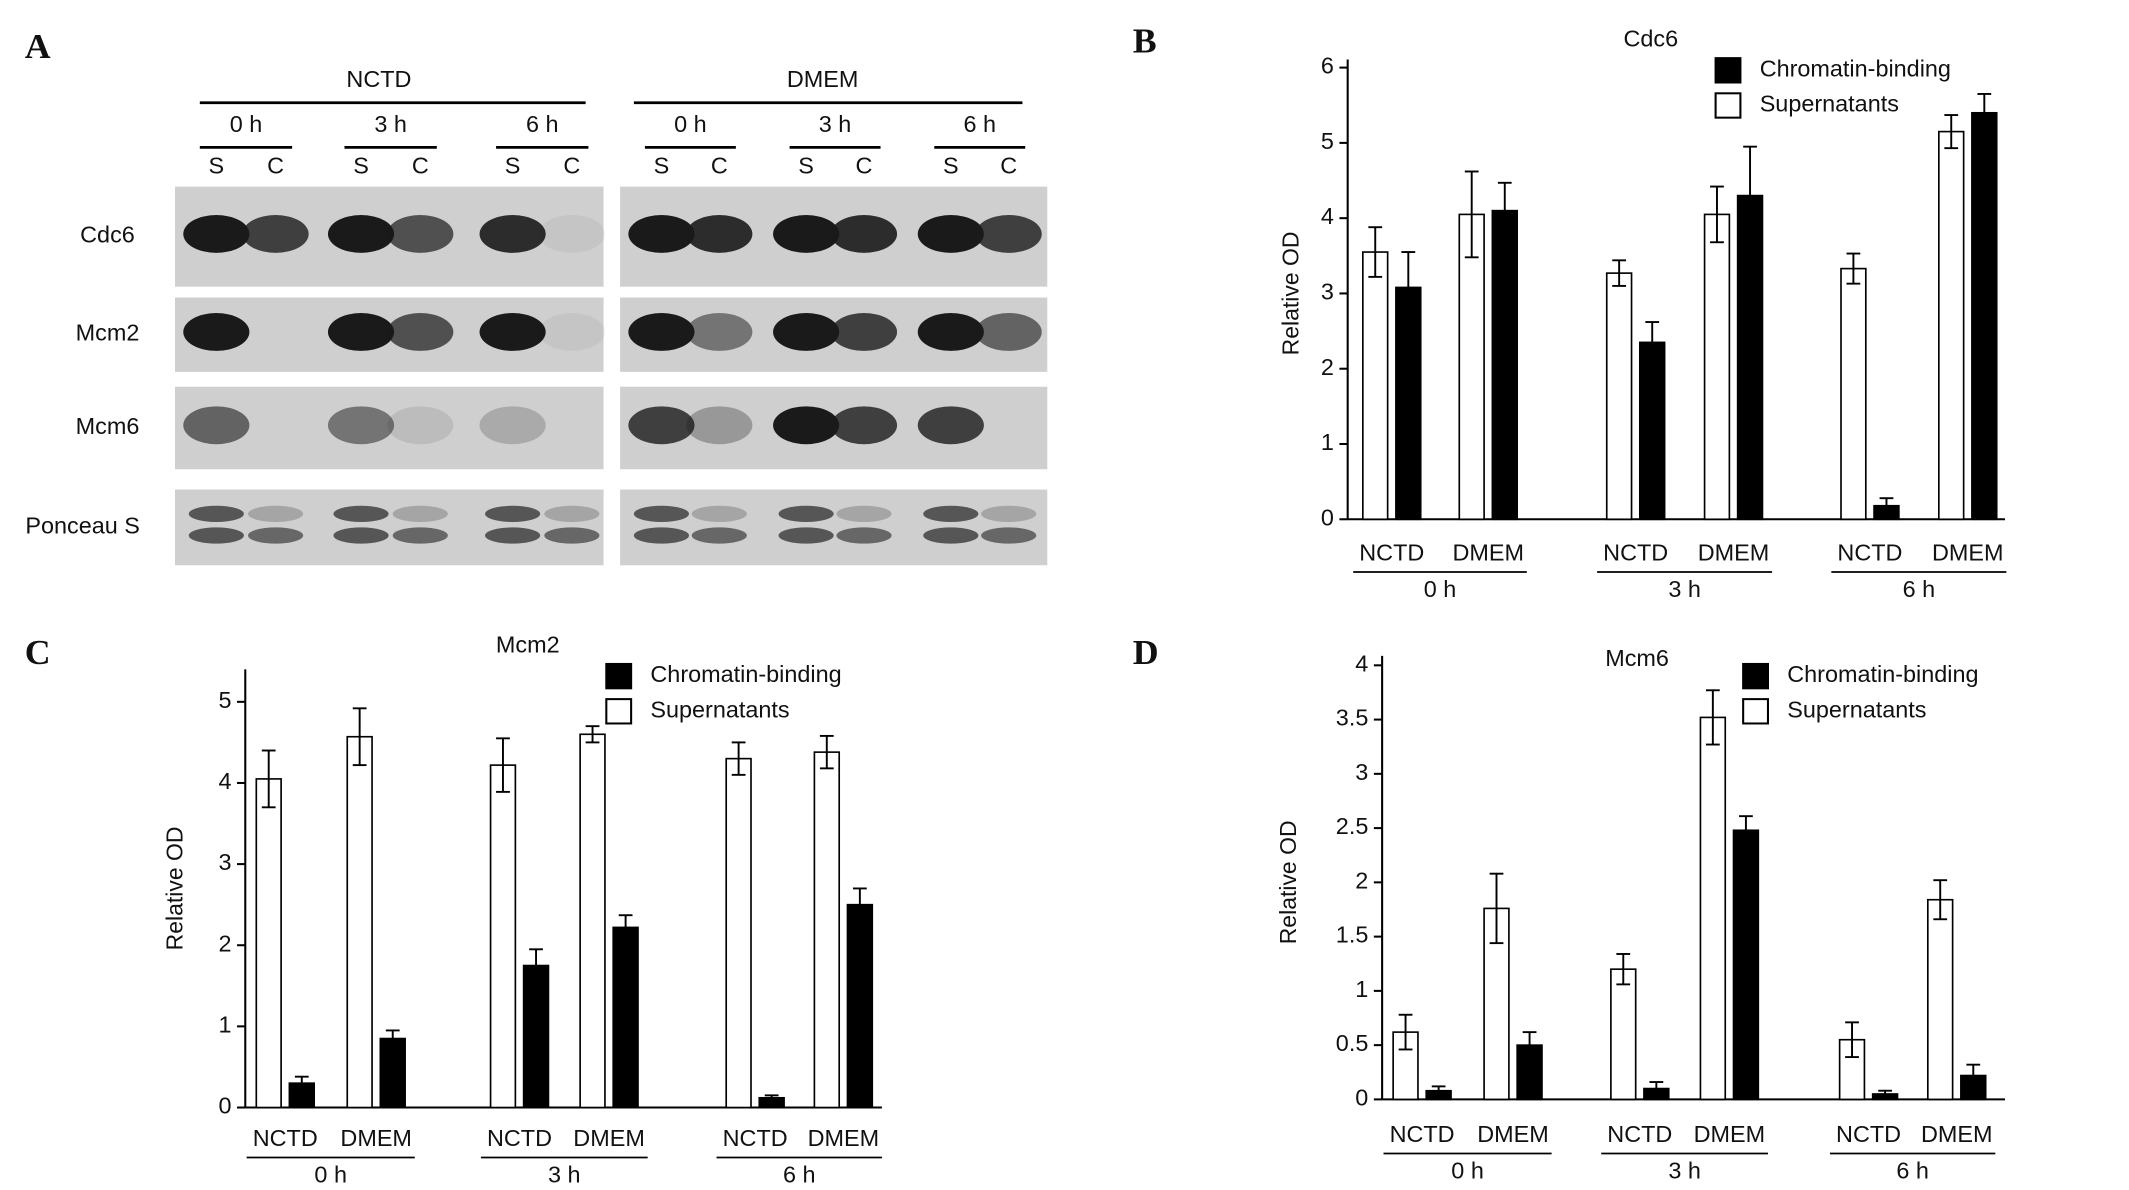 The width and height of the screenshot is (2129, 1190). Describe the element at coordinates (246, 124) in the screenshot. I see `time-label: 0 h` at that location.